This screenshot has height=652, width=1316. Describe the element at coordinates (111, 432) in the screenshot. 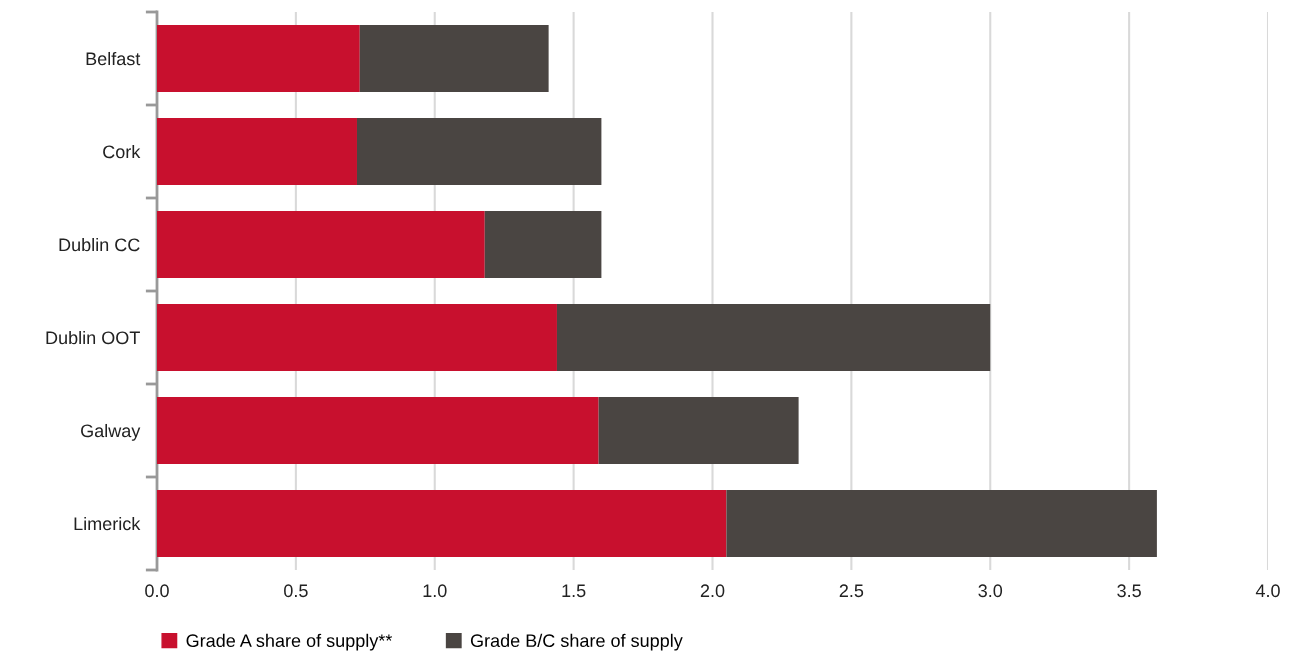

I see `y-tick-label: Galway` at that location.